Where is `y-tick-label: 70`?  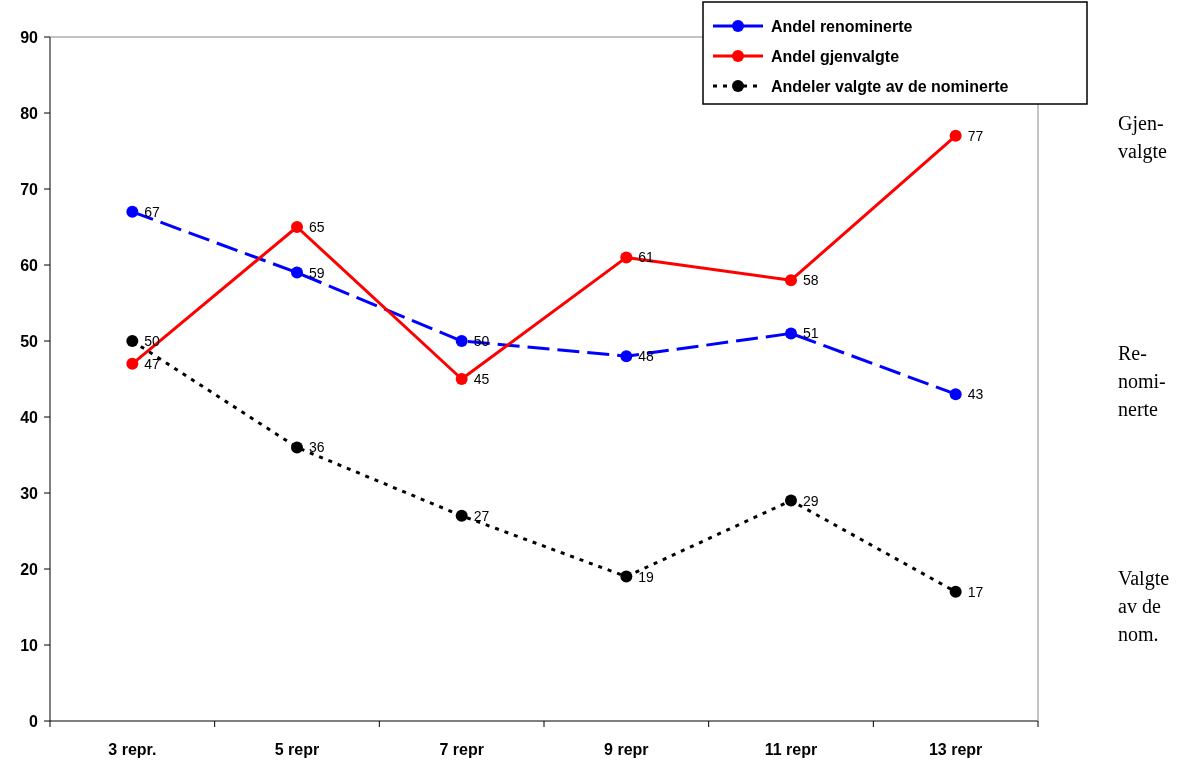
y-tick-label: 70 is located at coordinates (29, 189).